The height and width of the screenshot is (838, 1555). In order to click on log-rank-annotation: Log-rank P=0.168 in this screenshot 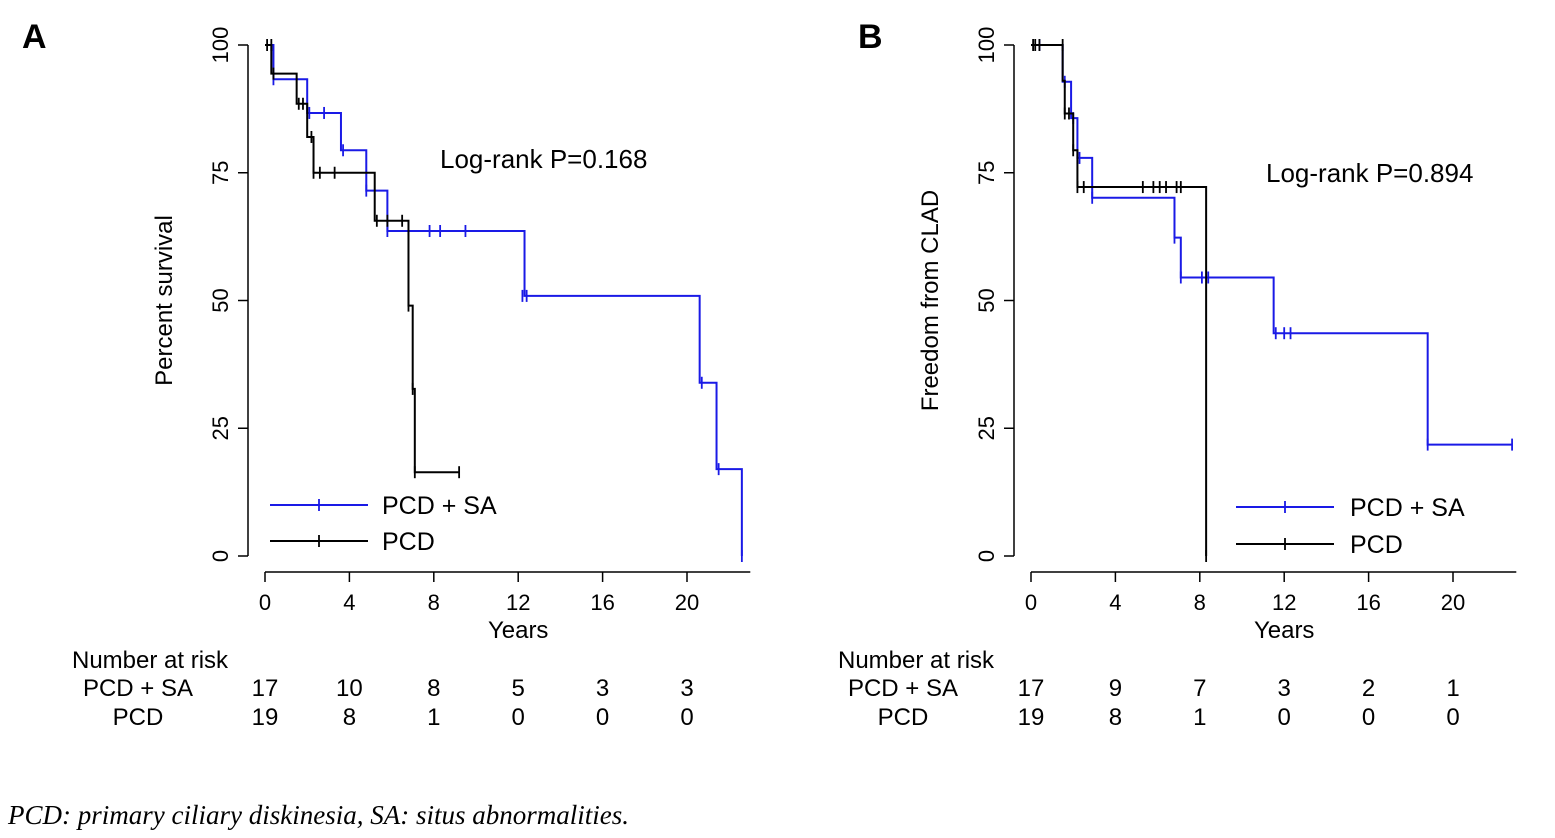, I will do `click(543, 159)`.